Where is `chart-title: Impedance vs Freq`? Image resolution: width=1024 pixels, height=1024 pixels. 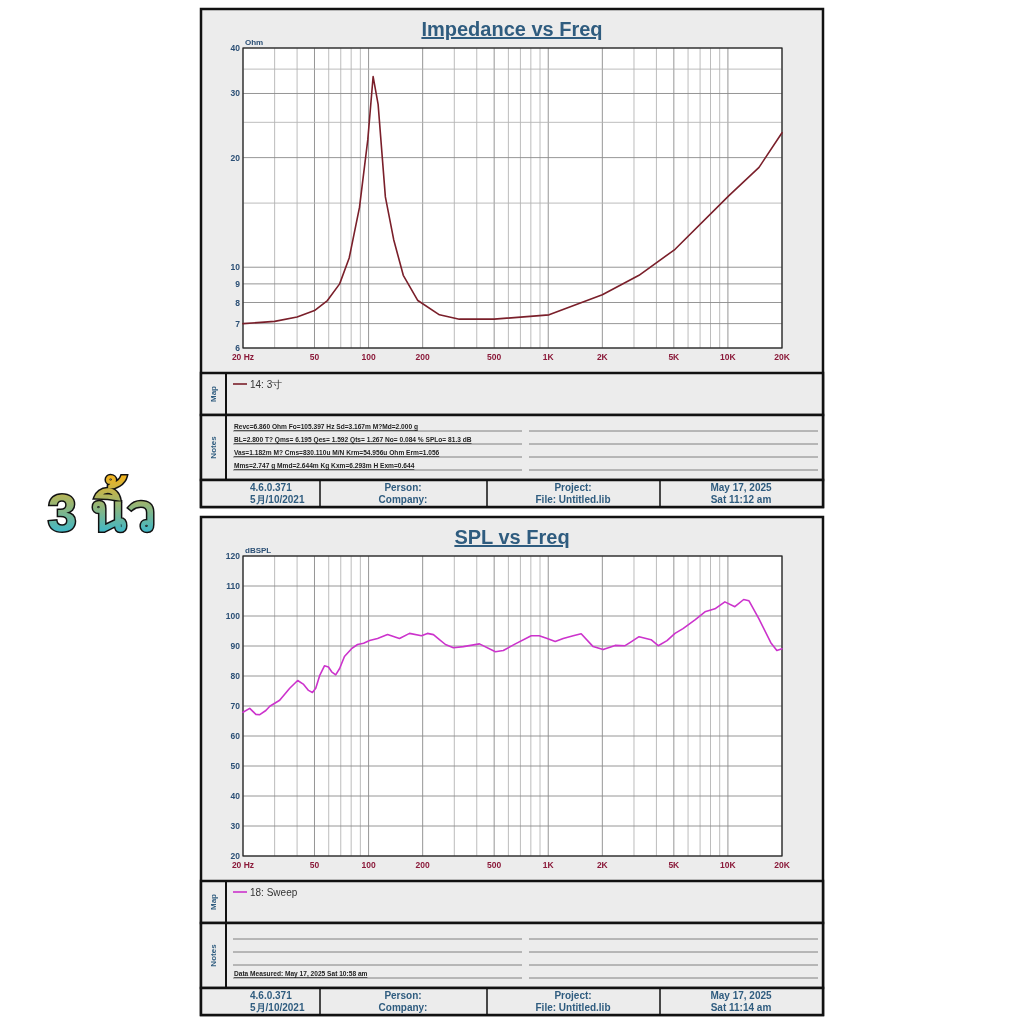
chart-title: Impedance vs Freq is located at coordinates (512, 29).